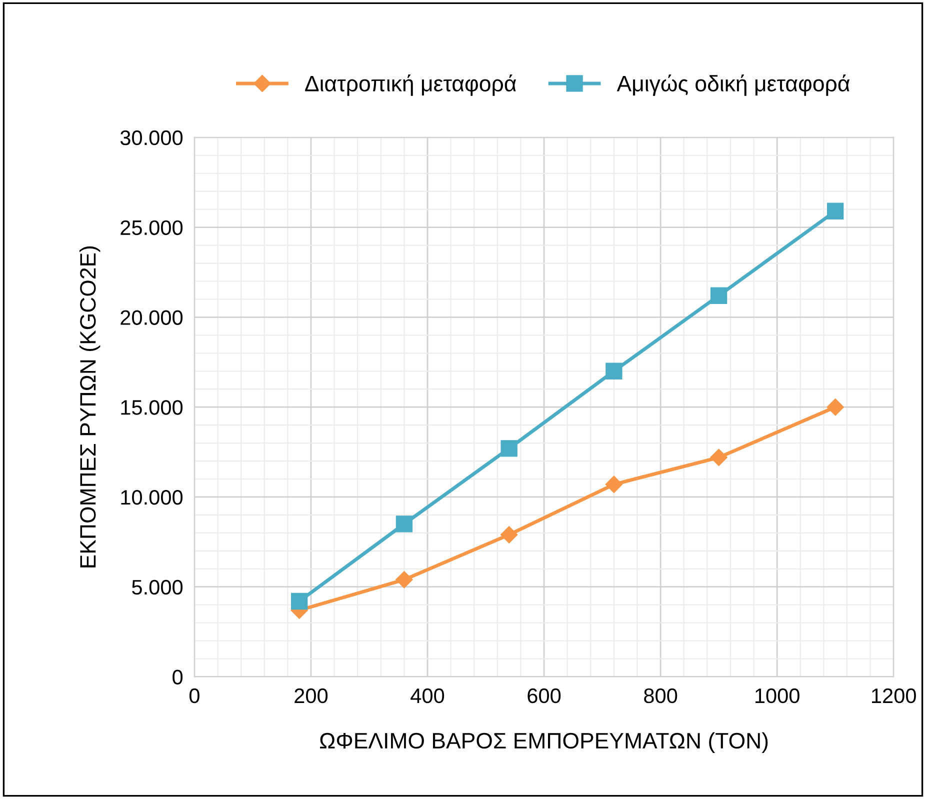  What do you see at coordinates (152, 407) in the screenshot?
I see `y-tick-label: 15.000` at bounding box center [152, 407].